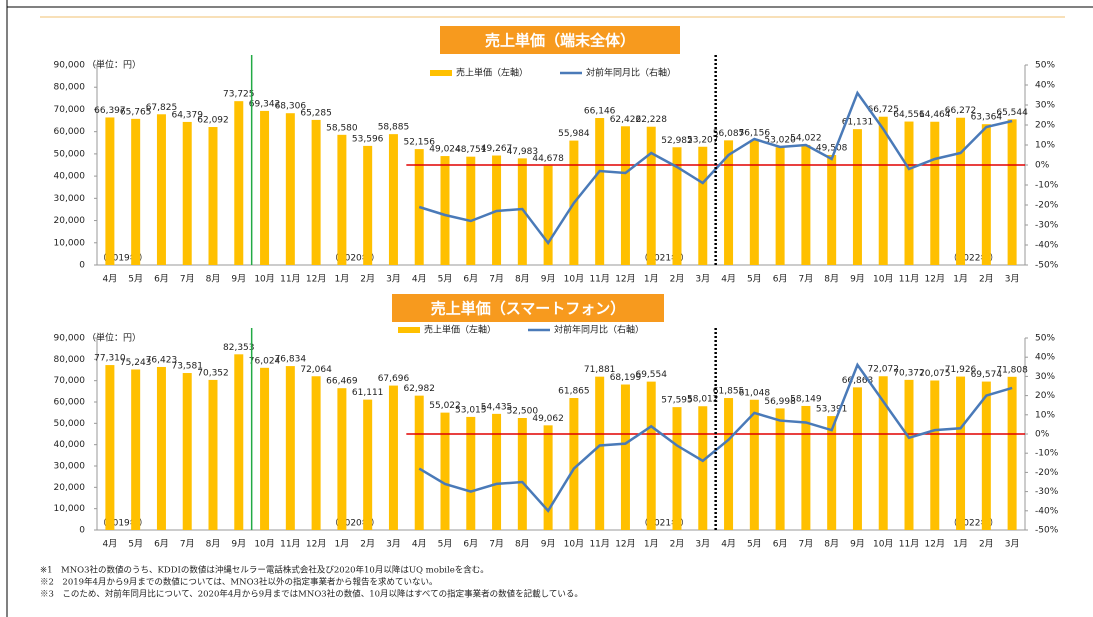 The image size is (1093, 617). I want to click on year-label: （2021年）, so click(664, 523).